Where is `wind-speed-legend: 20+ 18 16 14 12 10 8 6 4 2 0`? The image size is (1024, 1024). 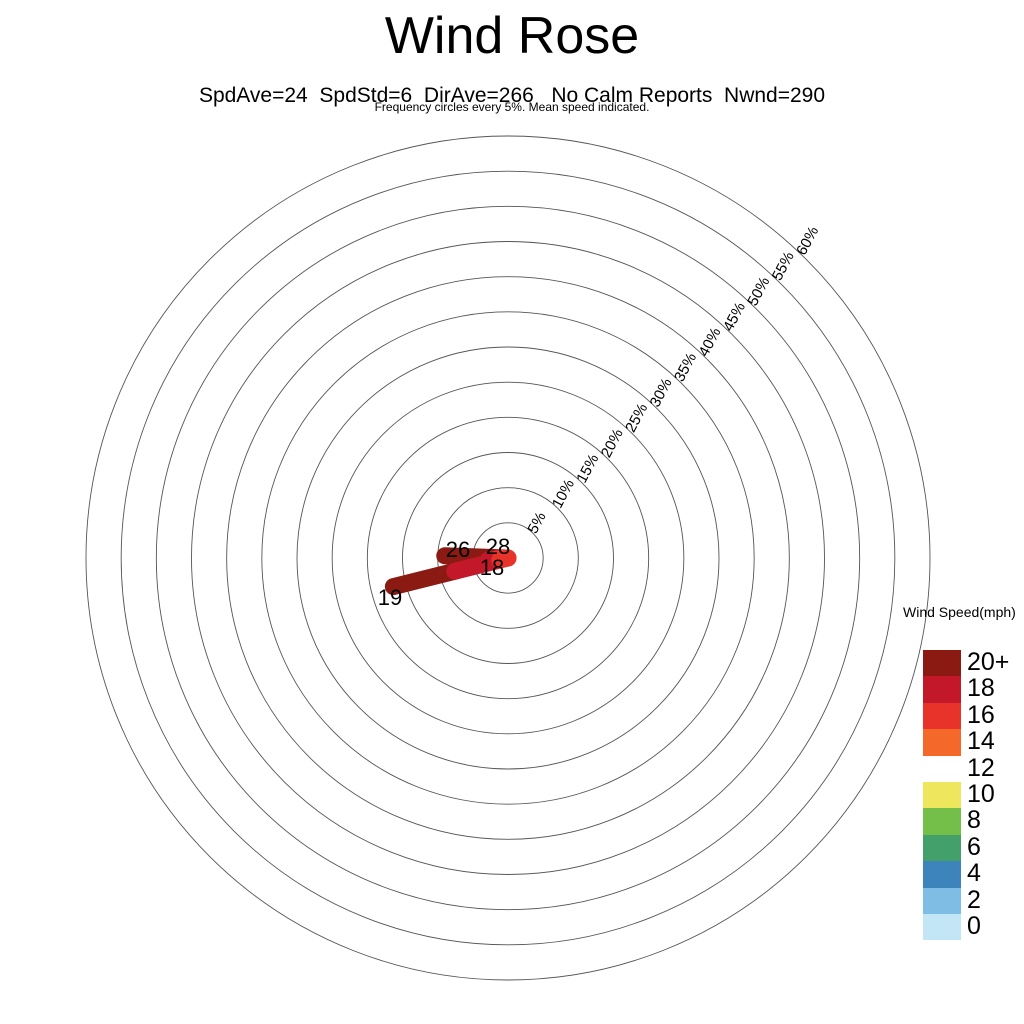
wind-speed-legend: 20+ 18 16 14 12 10 8 6 4 2 0 is located at coordinates (966, 794).